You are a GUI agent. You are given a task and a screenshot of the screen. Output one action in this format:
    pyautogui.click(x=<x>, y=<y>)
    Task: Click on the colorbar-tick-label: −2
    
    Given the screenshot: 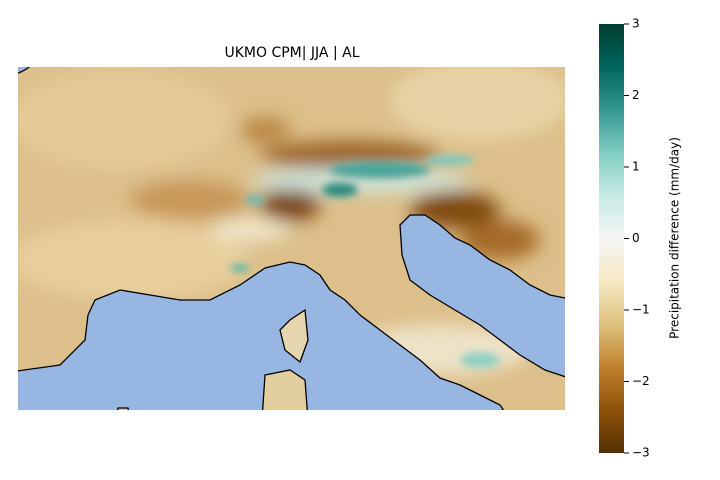 What is the action you would take?
    pyautogui.click(x=641, y=381)
    